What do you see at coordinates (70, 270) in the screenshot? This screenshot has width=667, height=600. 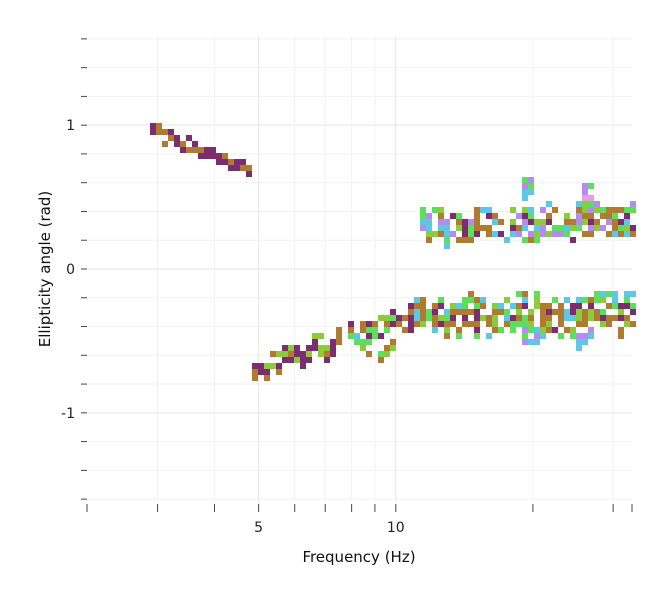 I see `y-tick-label: 0` at bounding box center [70, 270].